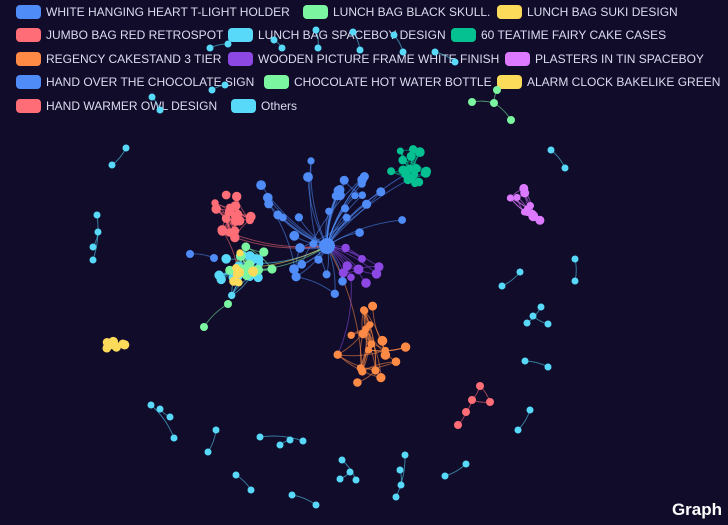  I want to click on legend-item: HAND OVER THE CHOCOLATE SIGN, so click(135, 82).